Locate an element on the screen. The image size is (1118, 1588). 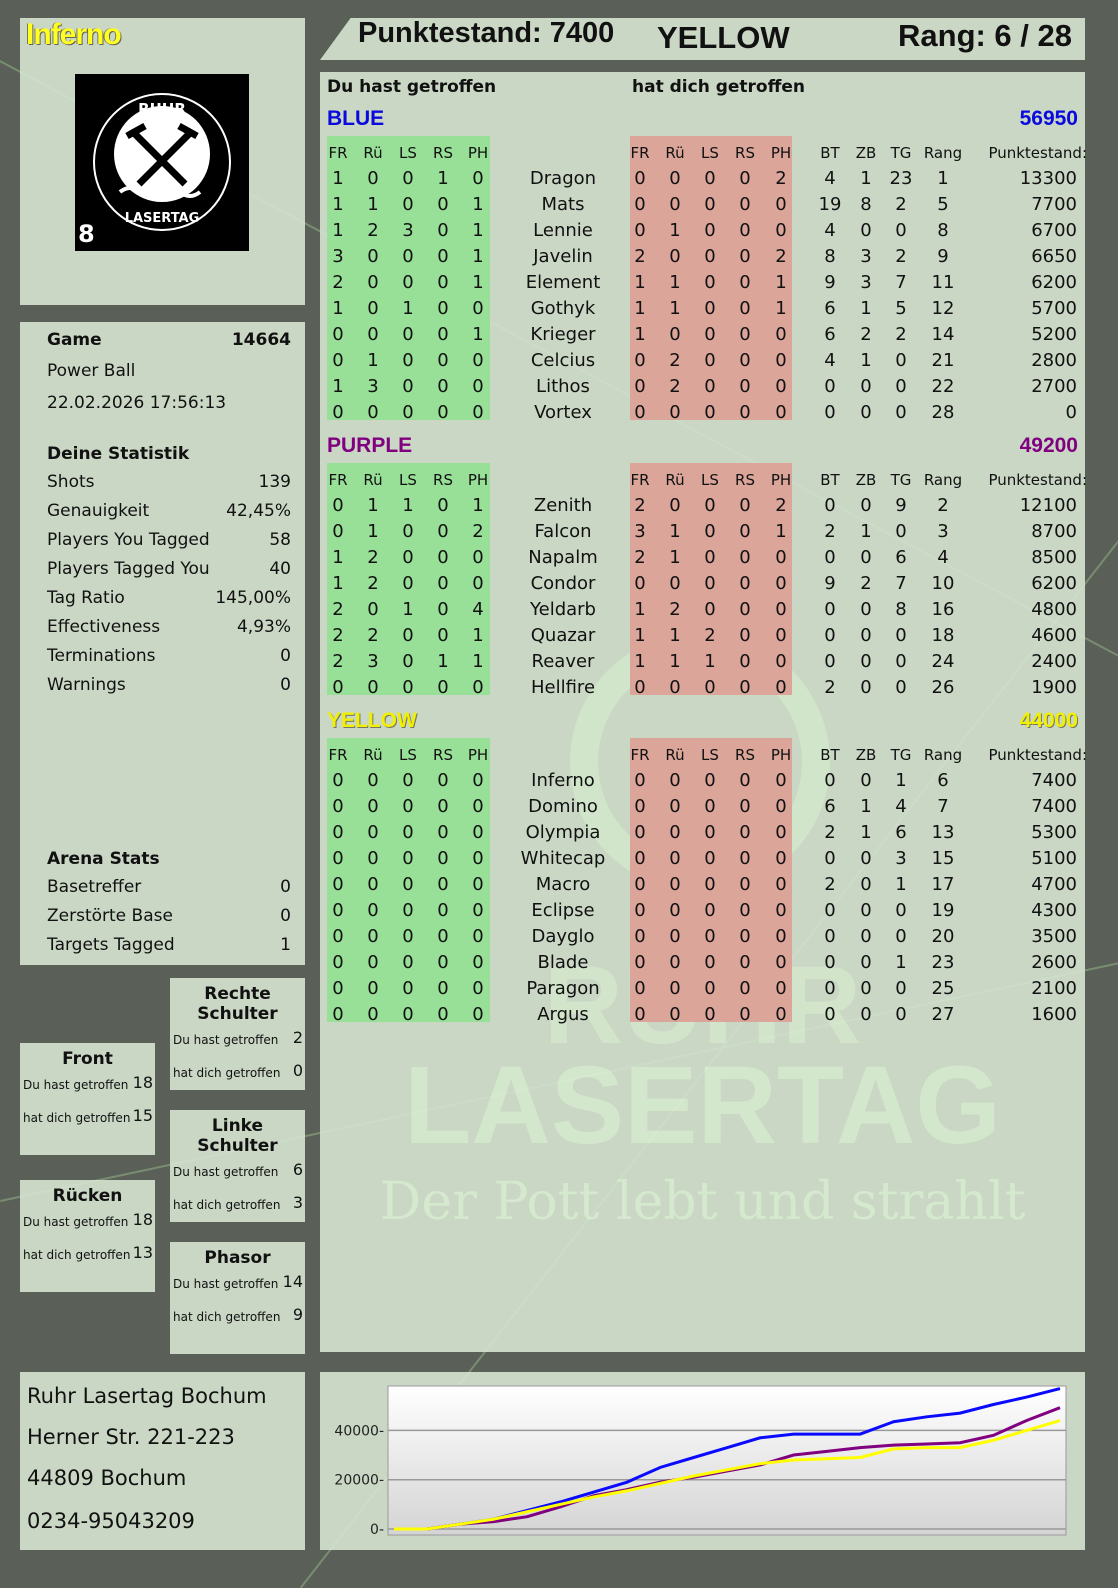
player-name-cell: Whitecap is located at coordinates (563, 858).